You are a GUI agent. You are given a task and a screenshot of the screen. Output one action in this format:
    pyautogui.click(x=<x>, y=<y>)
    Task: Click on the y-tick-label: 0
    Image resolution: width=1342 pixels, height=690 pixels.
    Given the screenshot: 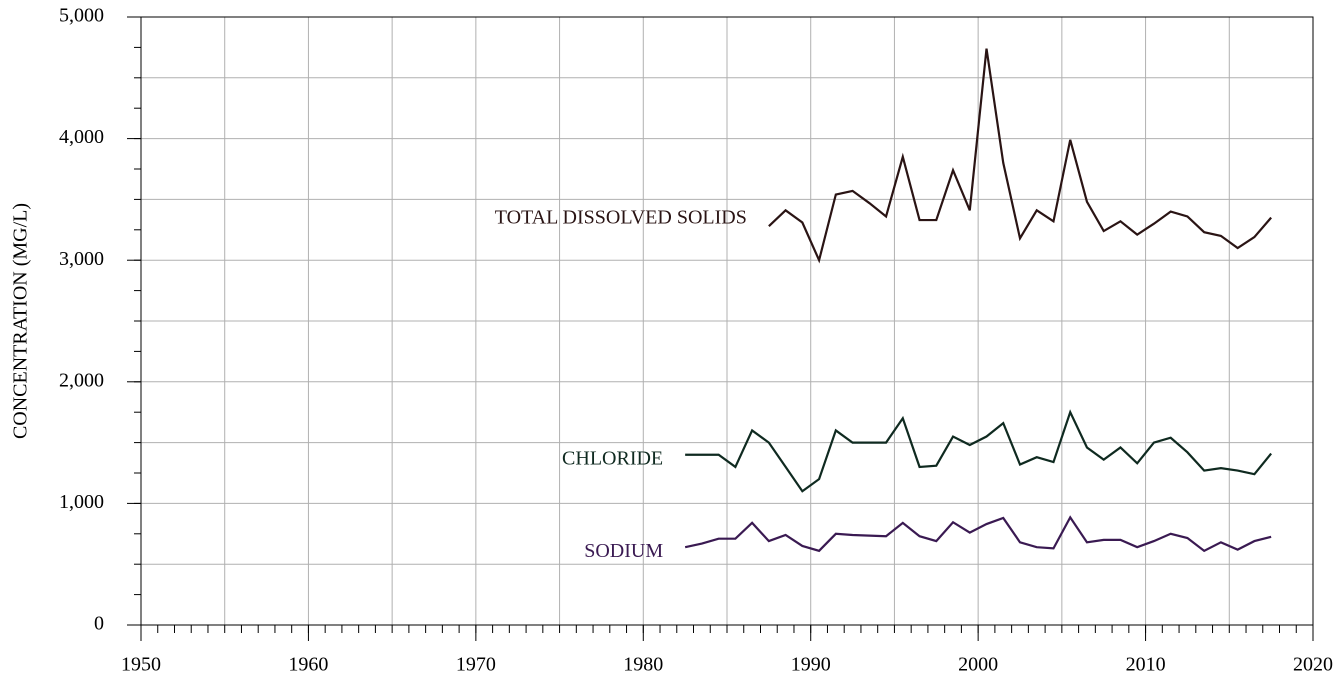 What is the action you would take?
    pyautogui.click(x=99, y=624)
    